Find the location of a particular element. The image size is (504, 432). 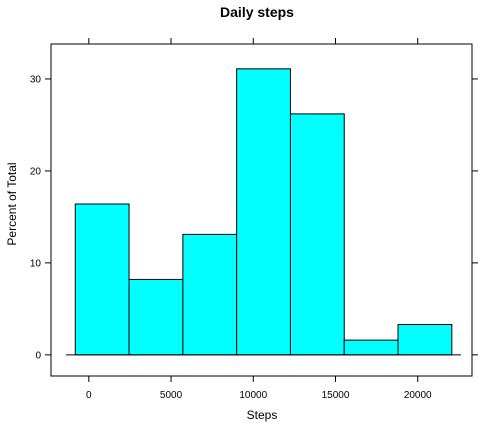

x-tick-label: 10000 is located at coordinates (253, 395).